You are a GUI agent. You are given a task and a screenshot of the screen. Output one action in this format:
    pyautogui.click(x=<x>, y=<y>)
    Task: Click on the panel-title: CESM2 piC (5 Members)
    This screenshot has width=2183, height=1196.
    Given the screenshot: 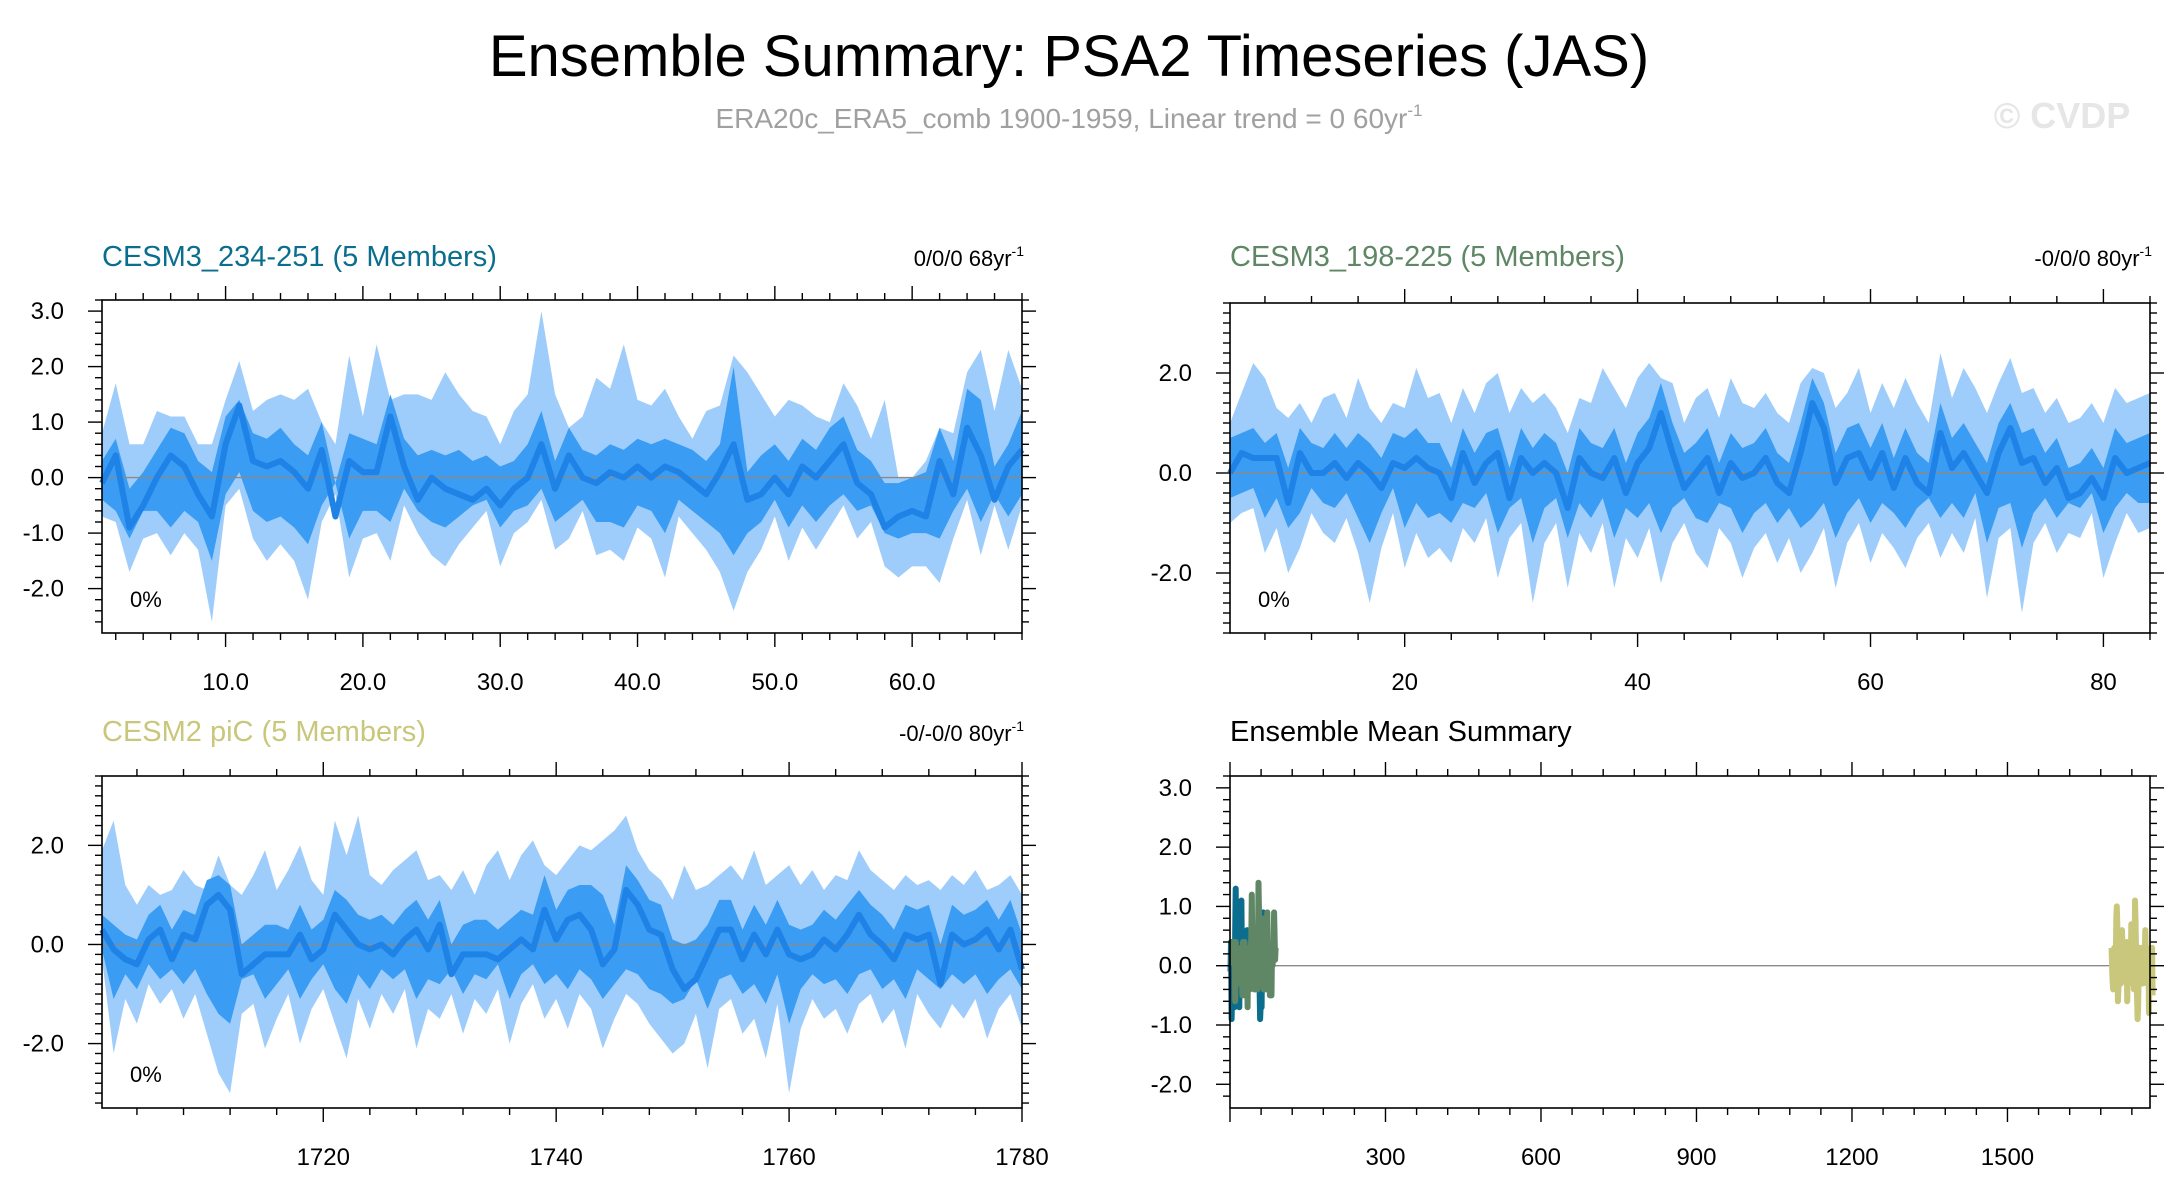 What is the action you would take?
    pyautogui.click(x=264, y=732)
    